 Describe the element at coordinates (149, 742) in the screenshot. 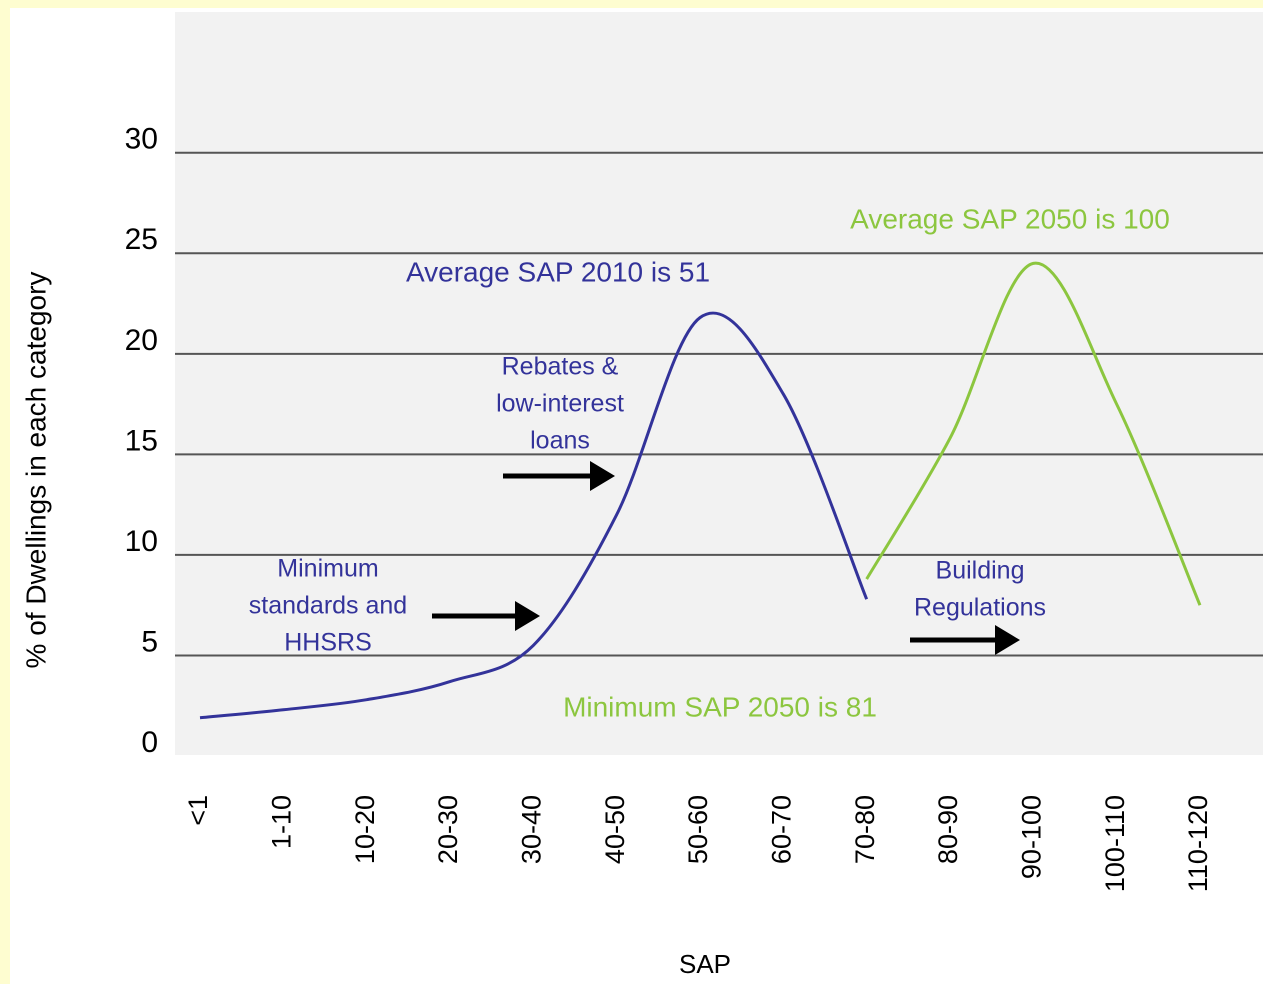

I see `y-tick-label: 0` at that location.